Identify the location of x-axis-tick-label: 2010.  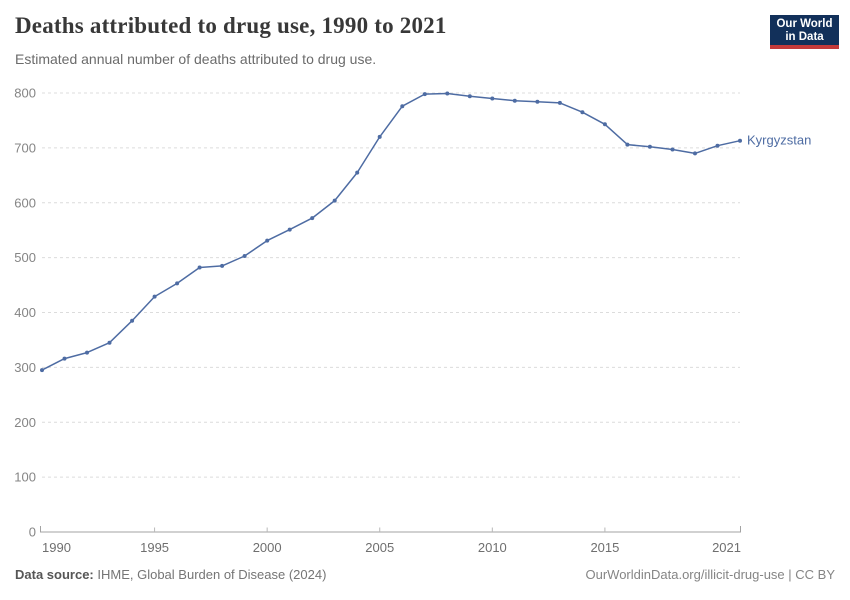
(492, 547).